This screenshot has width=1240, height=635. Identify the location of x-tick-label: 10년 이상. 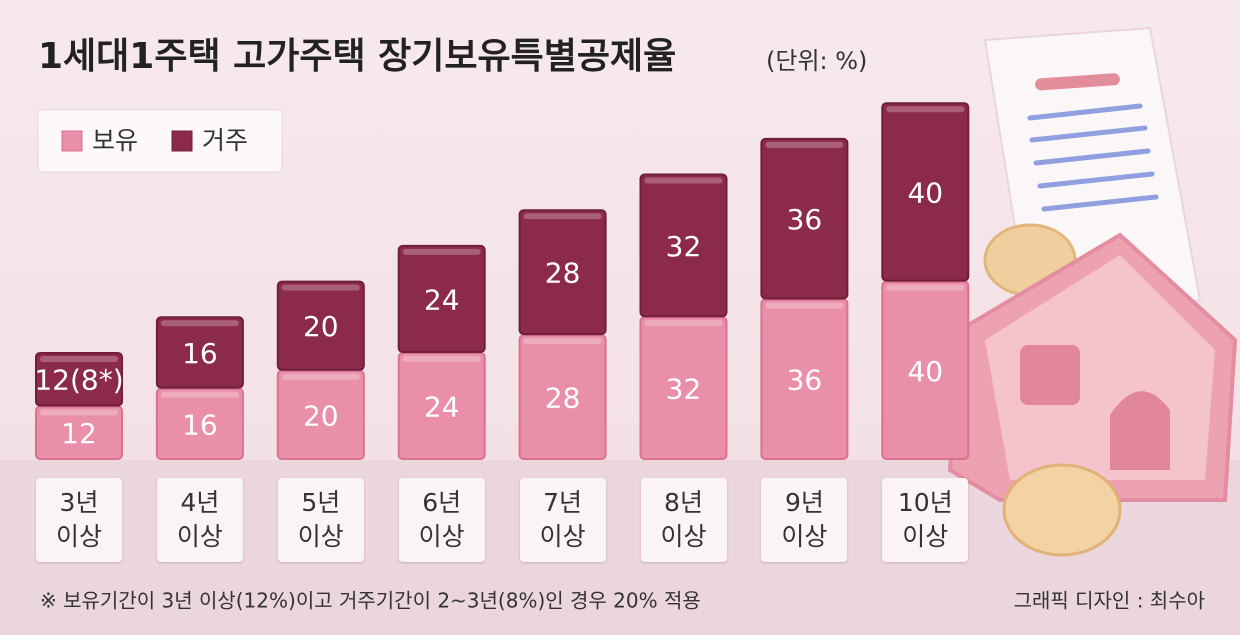
(925, 519).